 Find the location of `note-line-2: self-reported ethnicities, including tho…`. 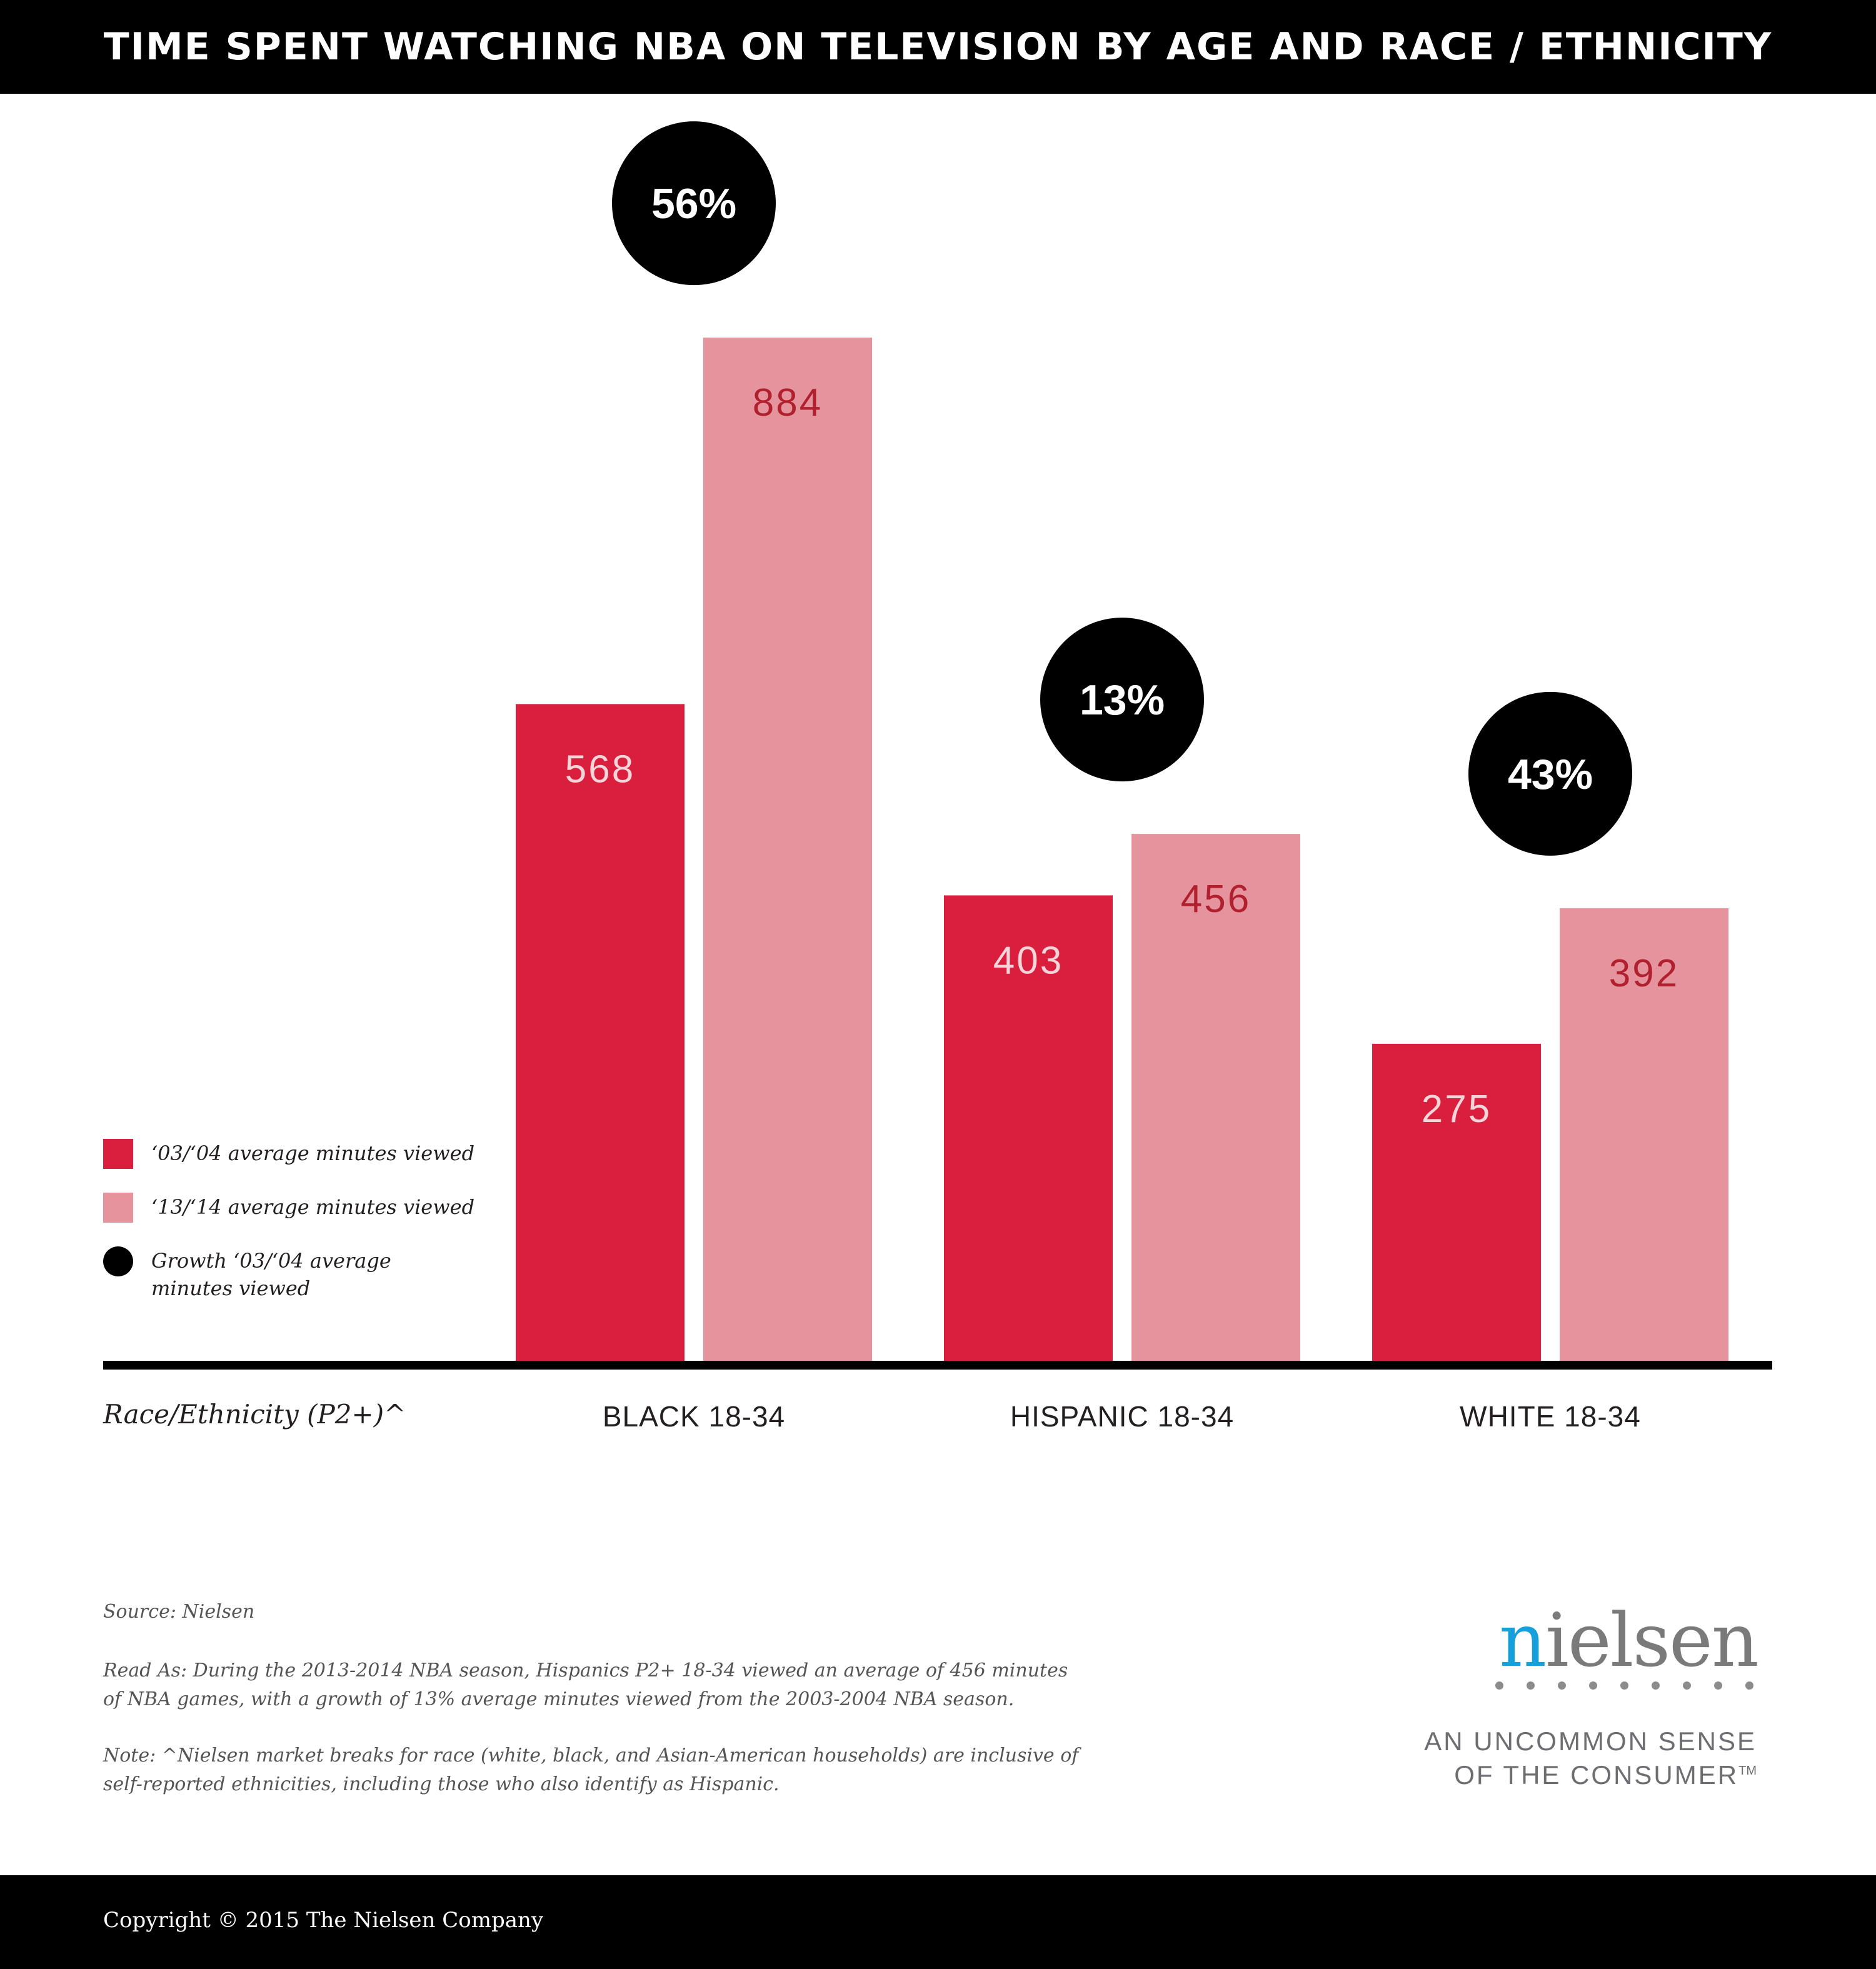

note-line-2: self-reported ethnicities, including tho… is located at coordinates (441, 1784).